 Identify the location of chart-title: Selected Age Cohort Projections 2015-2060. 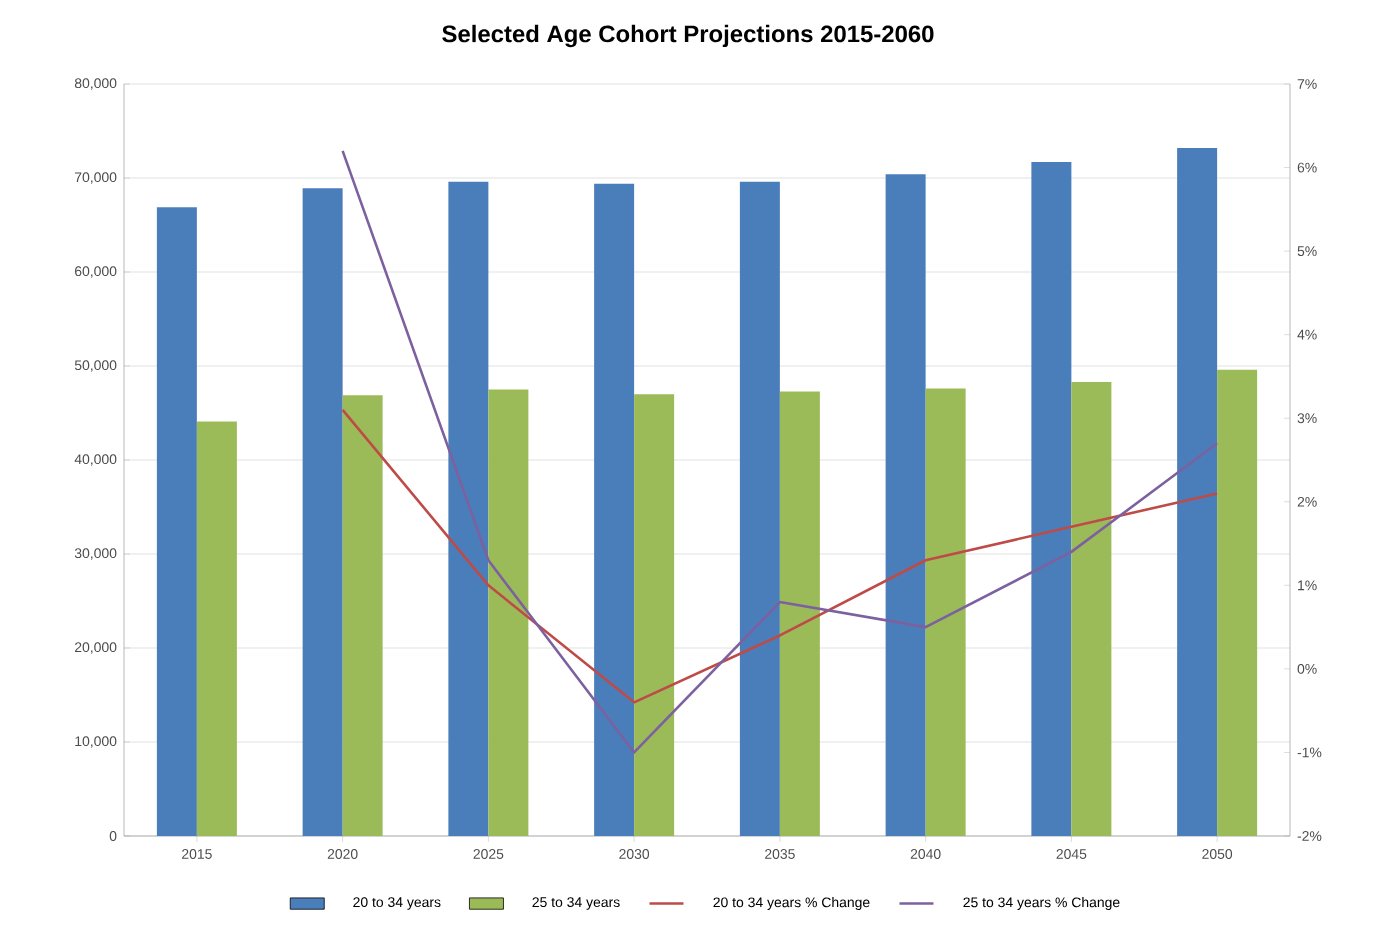
(688, 36).